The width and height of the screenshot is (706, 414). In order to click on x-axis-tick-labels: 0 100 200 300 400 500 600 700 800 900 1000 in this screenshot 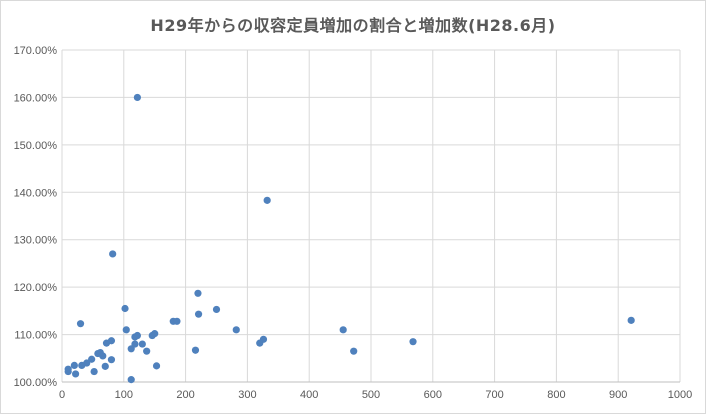, I will do `click(375, 395)`.